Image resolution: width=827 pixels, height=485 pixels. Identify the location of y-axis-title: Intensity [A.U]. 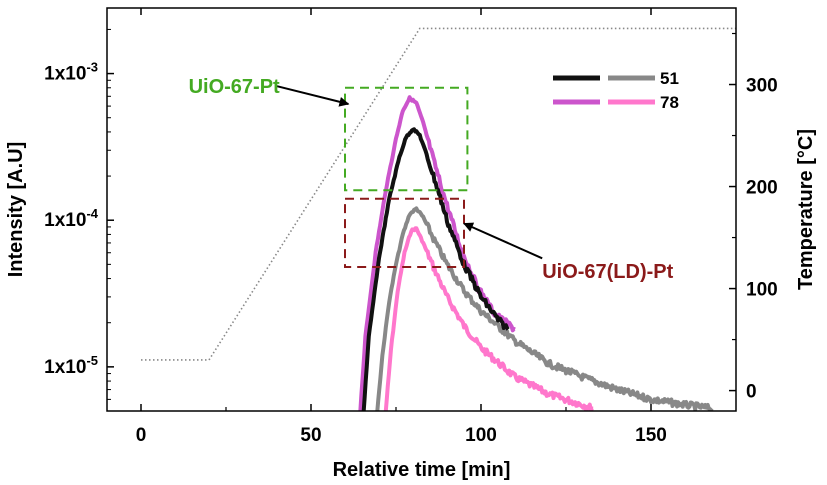
(16, 210).